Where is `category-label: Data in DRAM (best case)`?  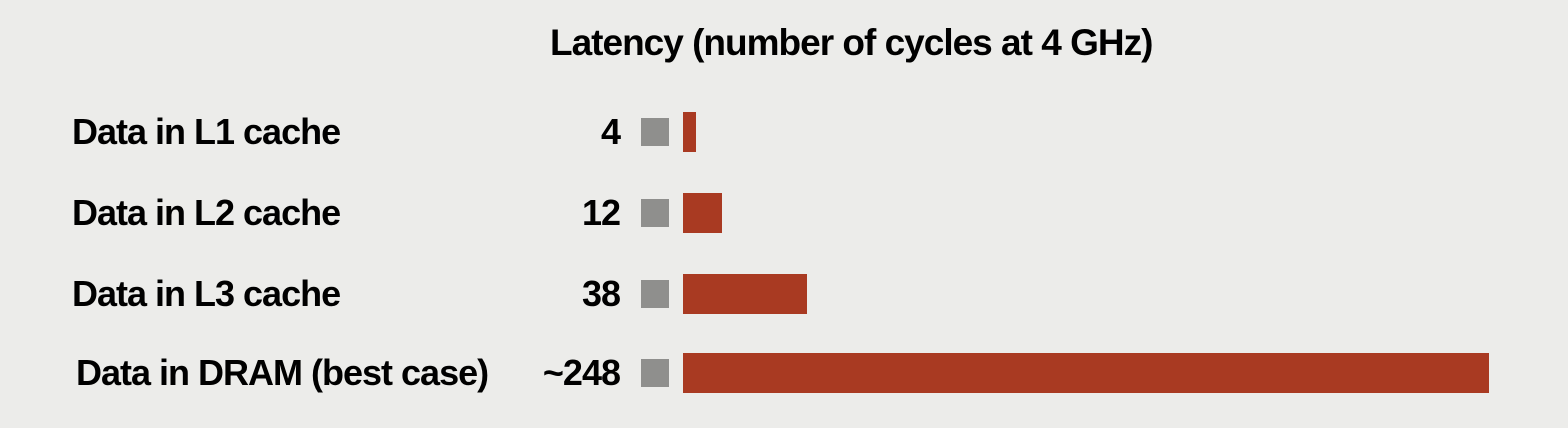
category-label: Data in DRAM (best case) is located at coordinates (282, 372).